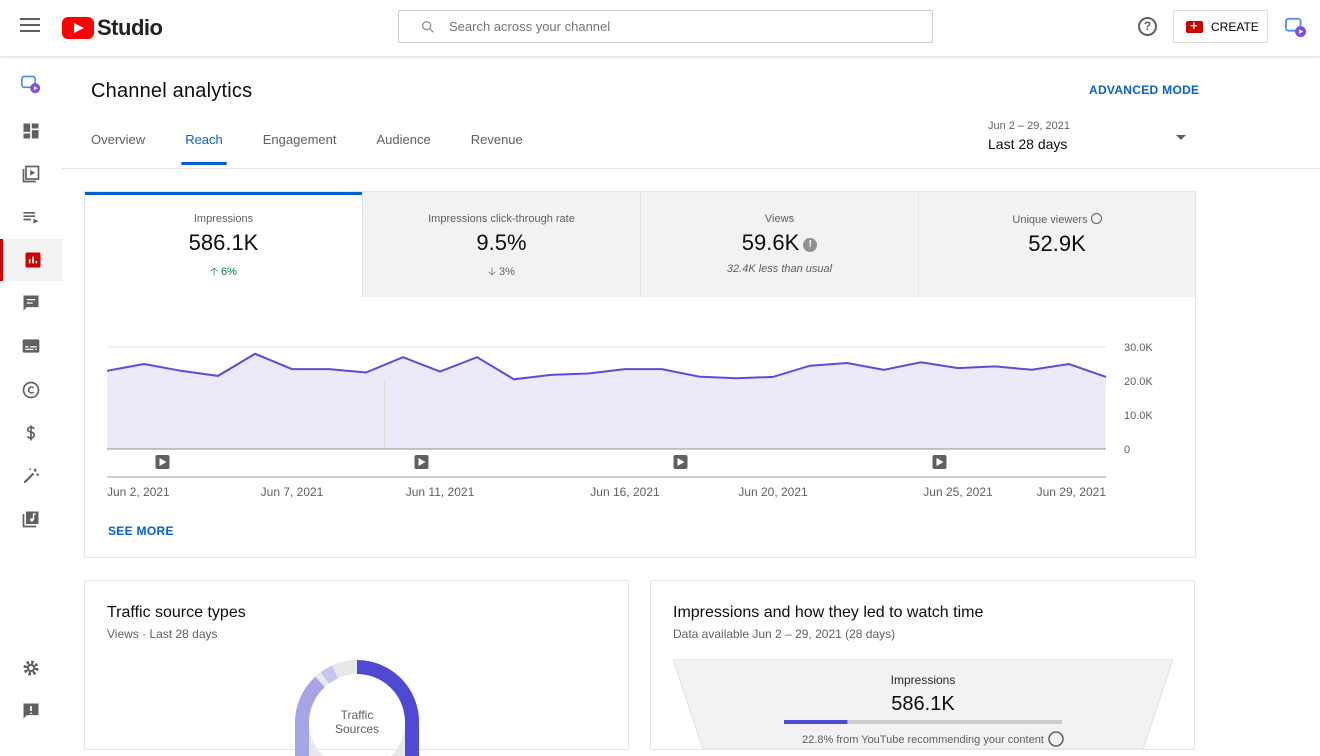  Describe the element at coordinates (440, 492) in the screenshot. I see `x-tick-label: Jun 11, 2021` at that location.